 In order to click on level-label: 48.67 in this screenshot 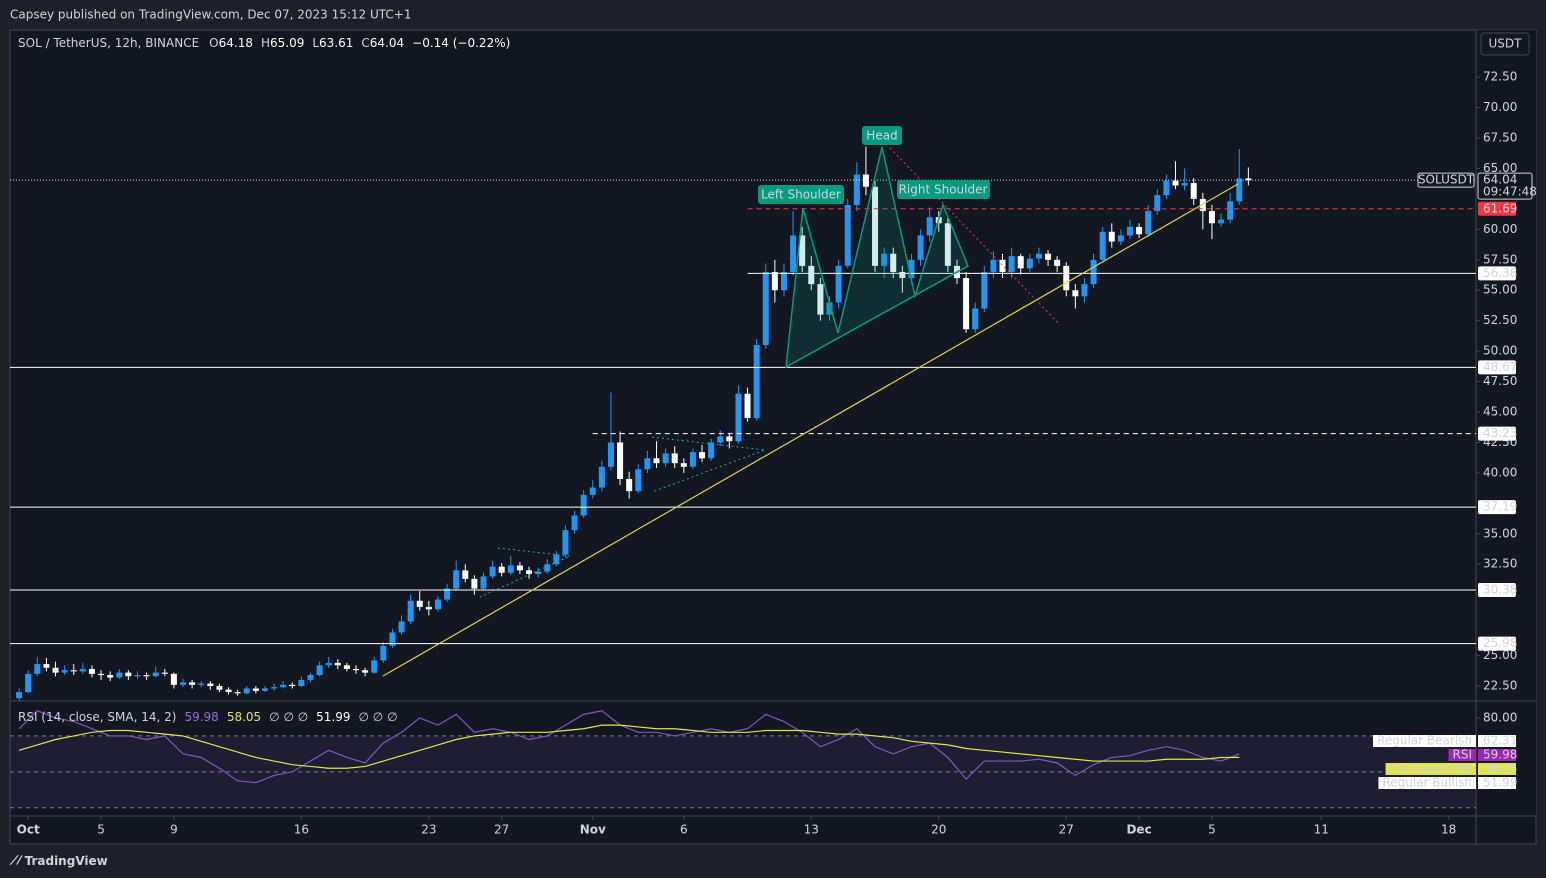, I will do `click(1500, 367)`.